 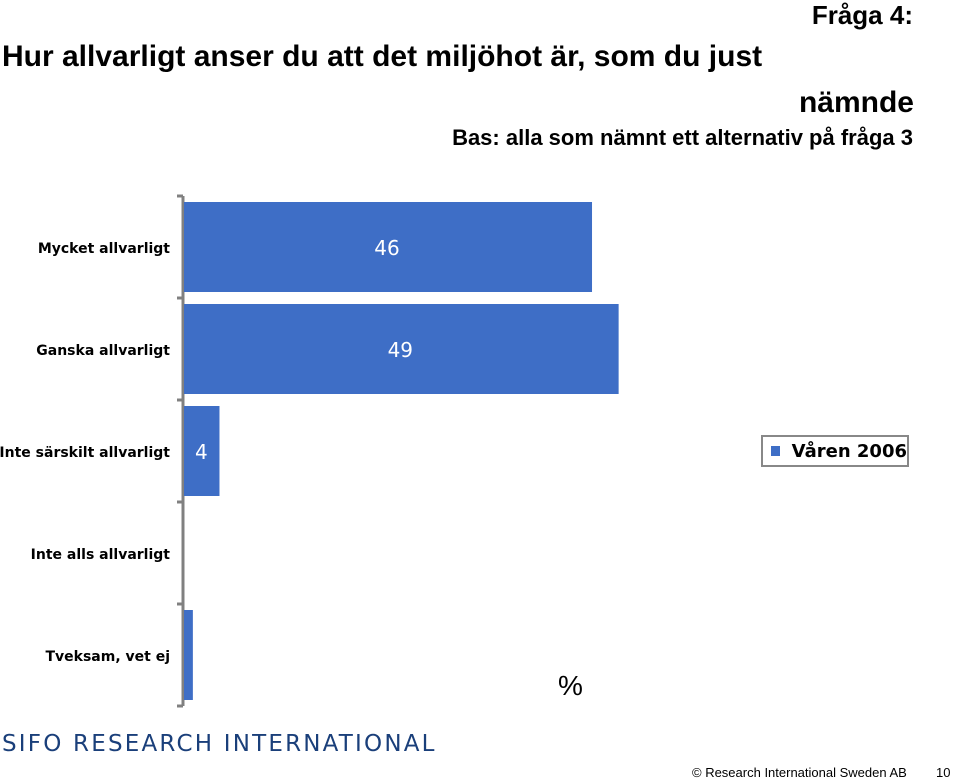 What do you see at coordinates (856, 102) in the screenshot?
I see `question-title-line2: nämnde` at bounding box center [856, 102].